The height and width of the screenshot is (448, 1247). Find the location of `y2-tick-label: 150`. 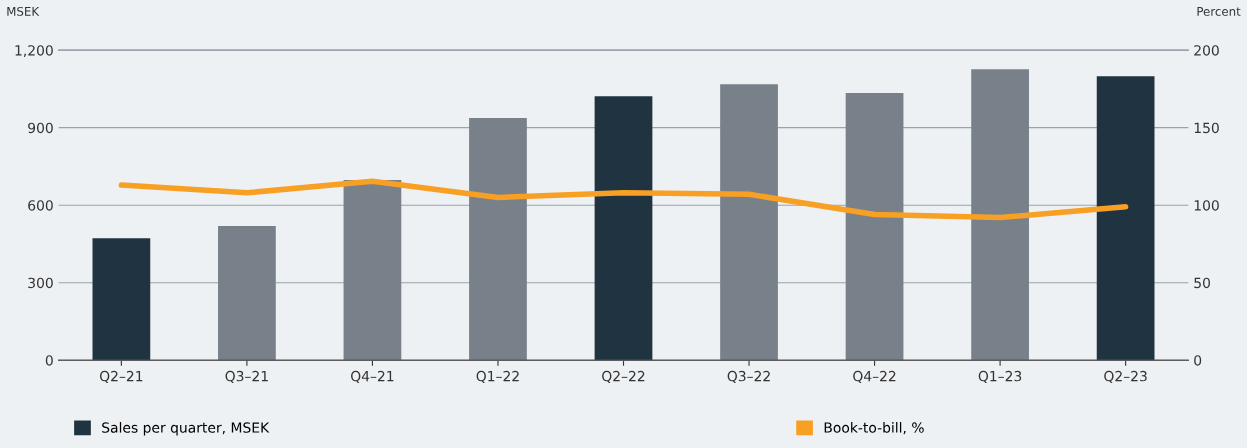

y2-tick-label: 150 is located at coordinates (1206, 128).